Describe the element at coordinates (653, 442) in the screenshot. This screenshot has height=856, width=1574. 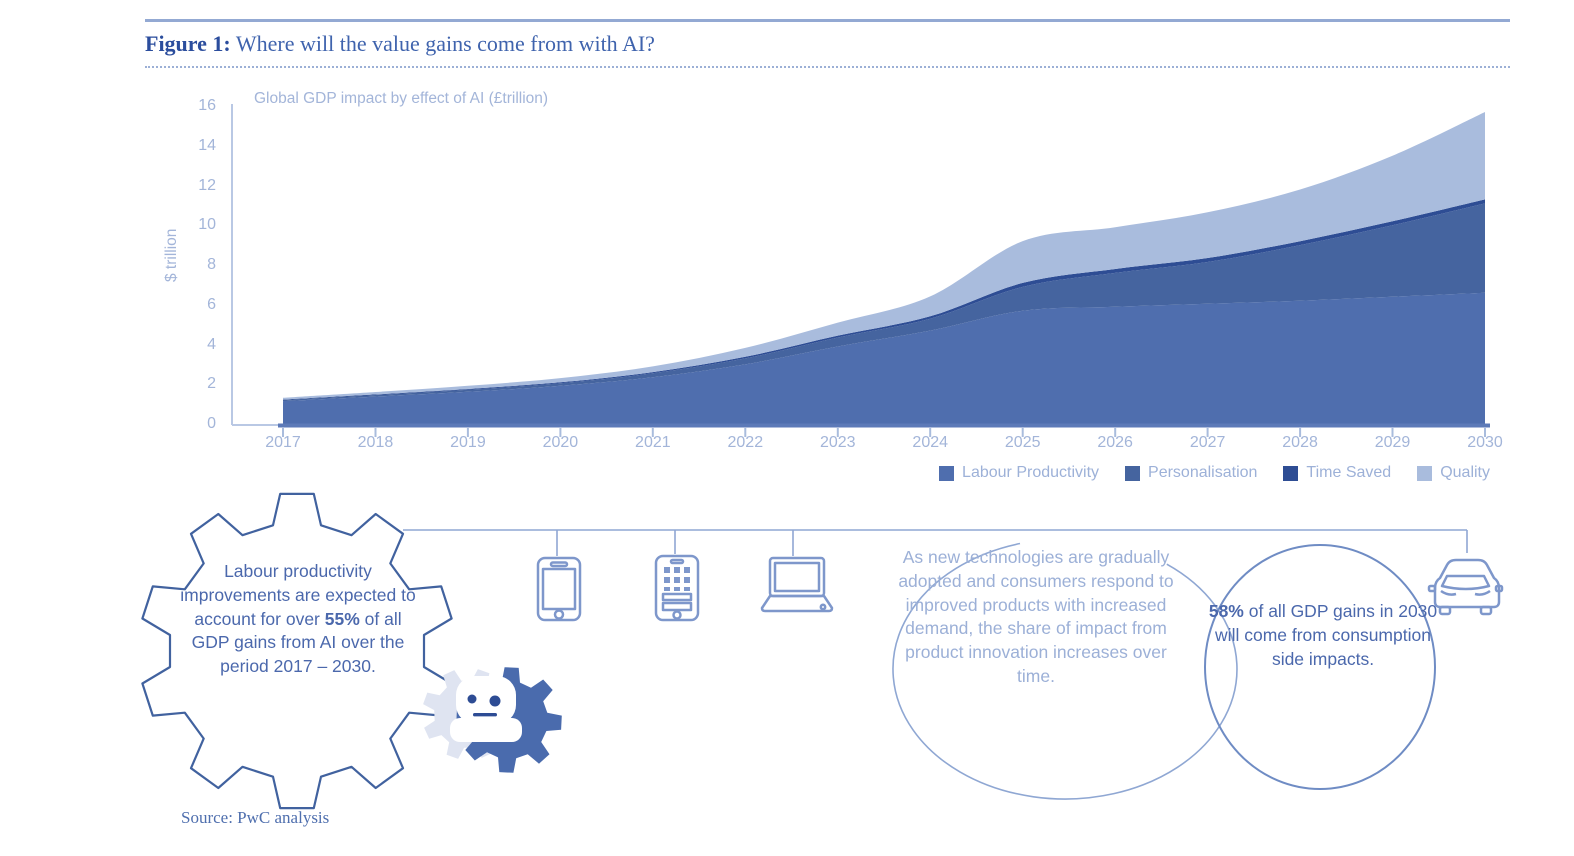
I see `x-tick-label: 2021` at that location.